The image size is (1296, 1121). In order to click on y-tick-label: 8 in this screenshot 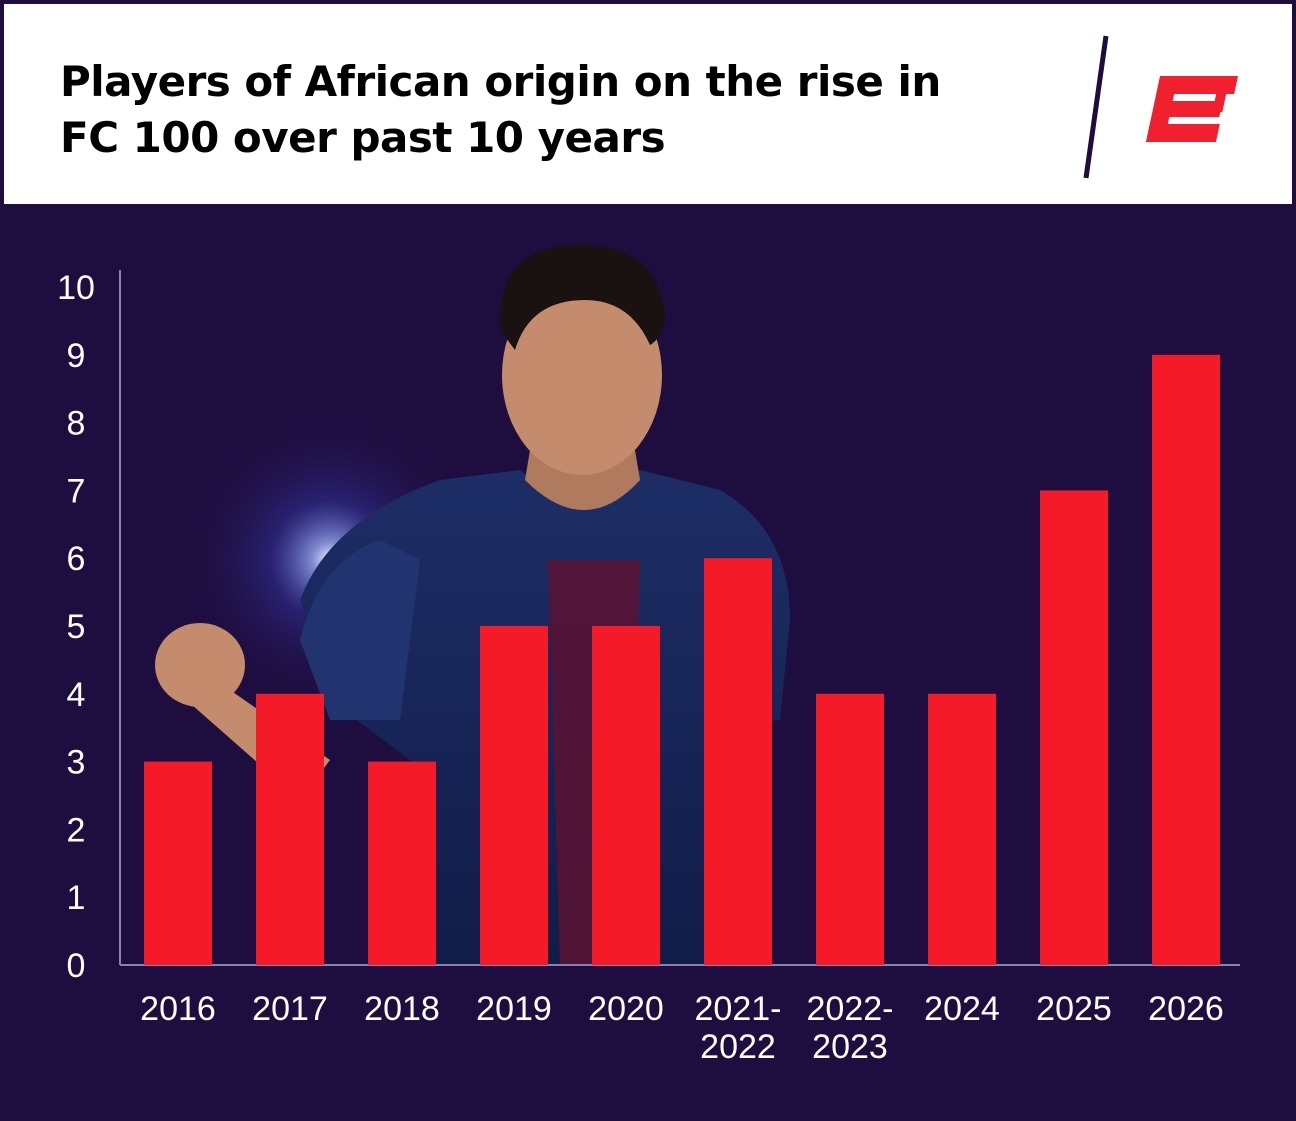, I will do `click(76, 424)`.